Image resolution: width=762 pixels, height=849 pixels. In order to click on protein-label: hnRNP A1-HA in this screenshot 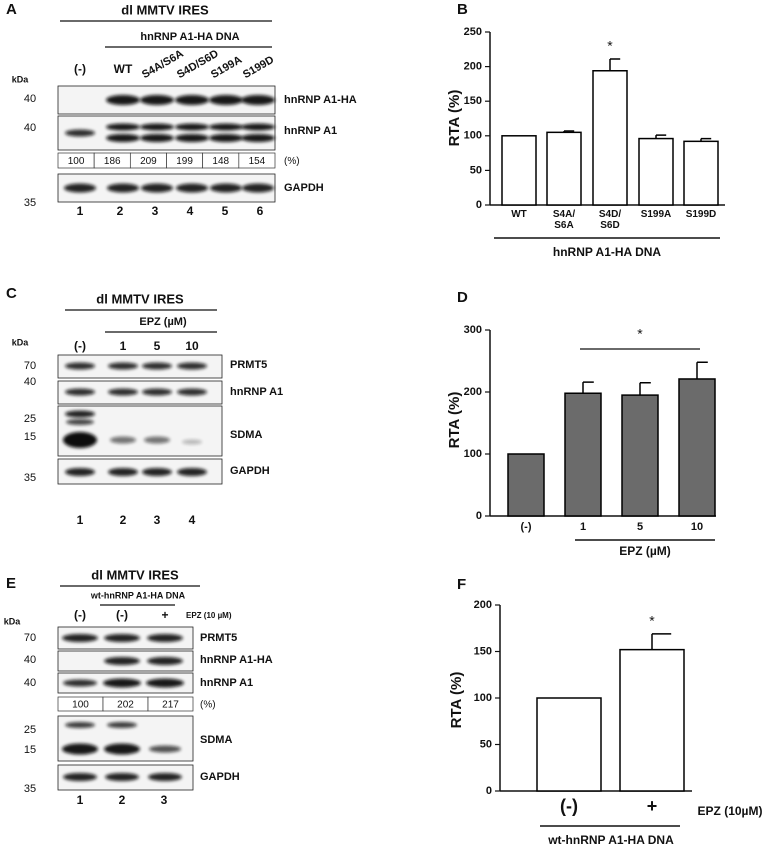, I will do `click(236, 660)`.